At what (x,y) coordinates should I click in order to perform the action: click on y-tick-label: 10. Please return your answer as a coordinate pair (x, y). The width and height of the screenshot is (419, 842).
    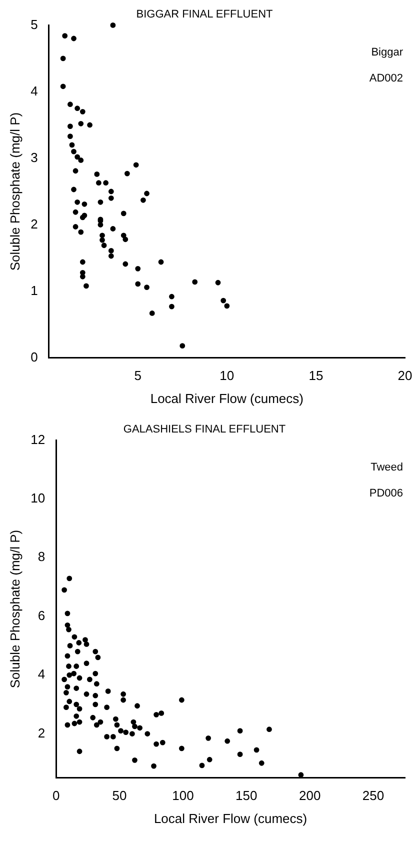
    Looking at the image, I should click on (38, 498).